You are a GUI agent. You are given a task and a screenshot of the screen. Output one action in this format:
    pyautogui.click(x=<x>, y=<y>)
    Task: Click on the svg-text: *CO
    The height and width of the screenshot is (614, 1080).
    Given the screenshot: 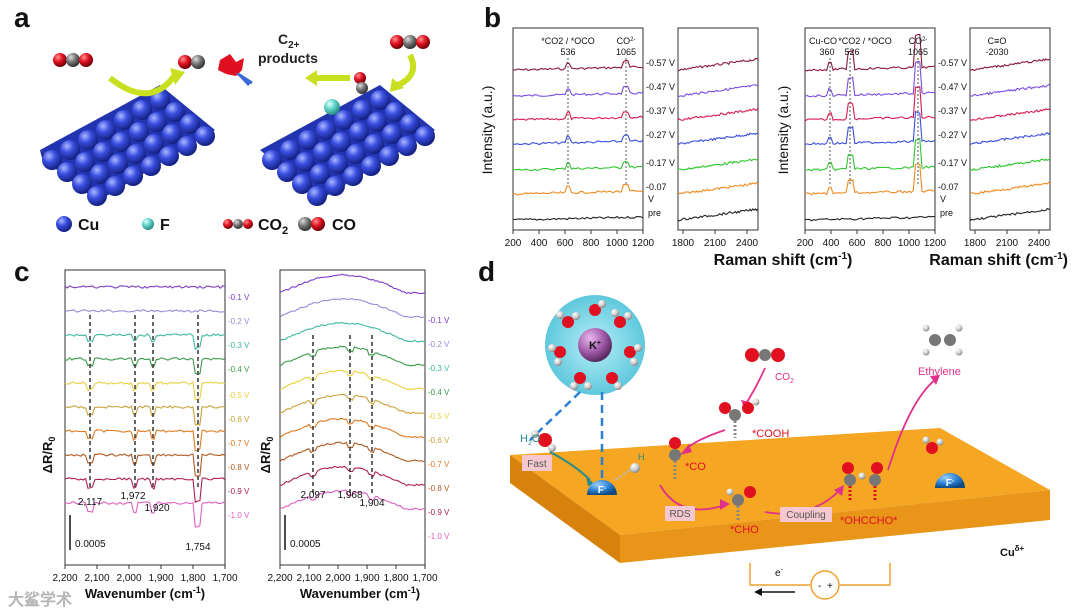 What is the action you would take?
    pyautogui.click(x=695, y=467)
    